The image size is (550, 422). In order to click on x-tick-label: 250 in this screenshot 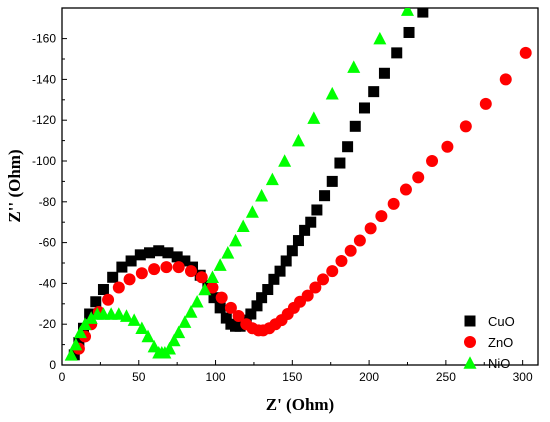, I will do `click(446, 377)`.